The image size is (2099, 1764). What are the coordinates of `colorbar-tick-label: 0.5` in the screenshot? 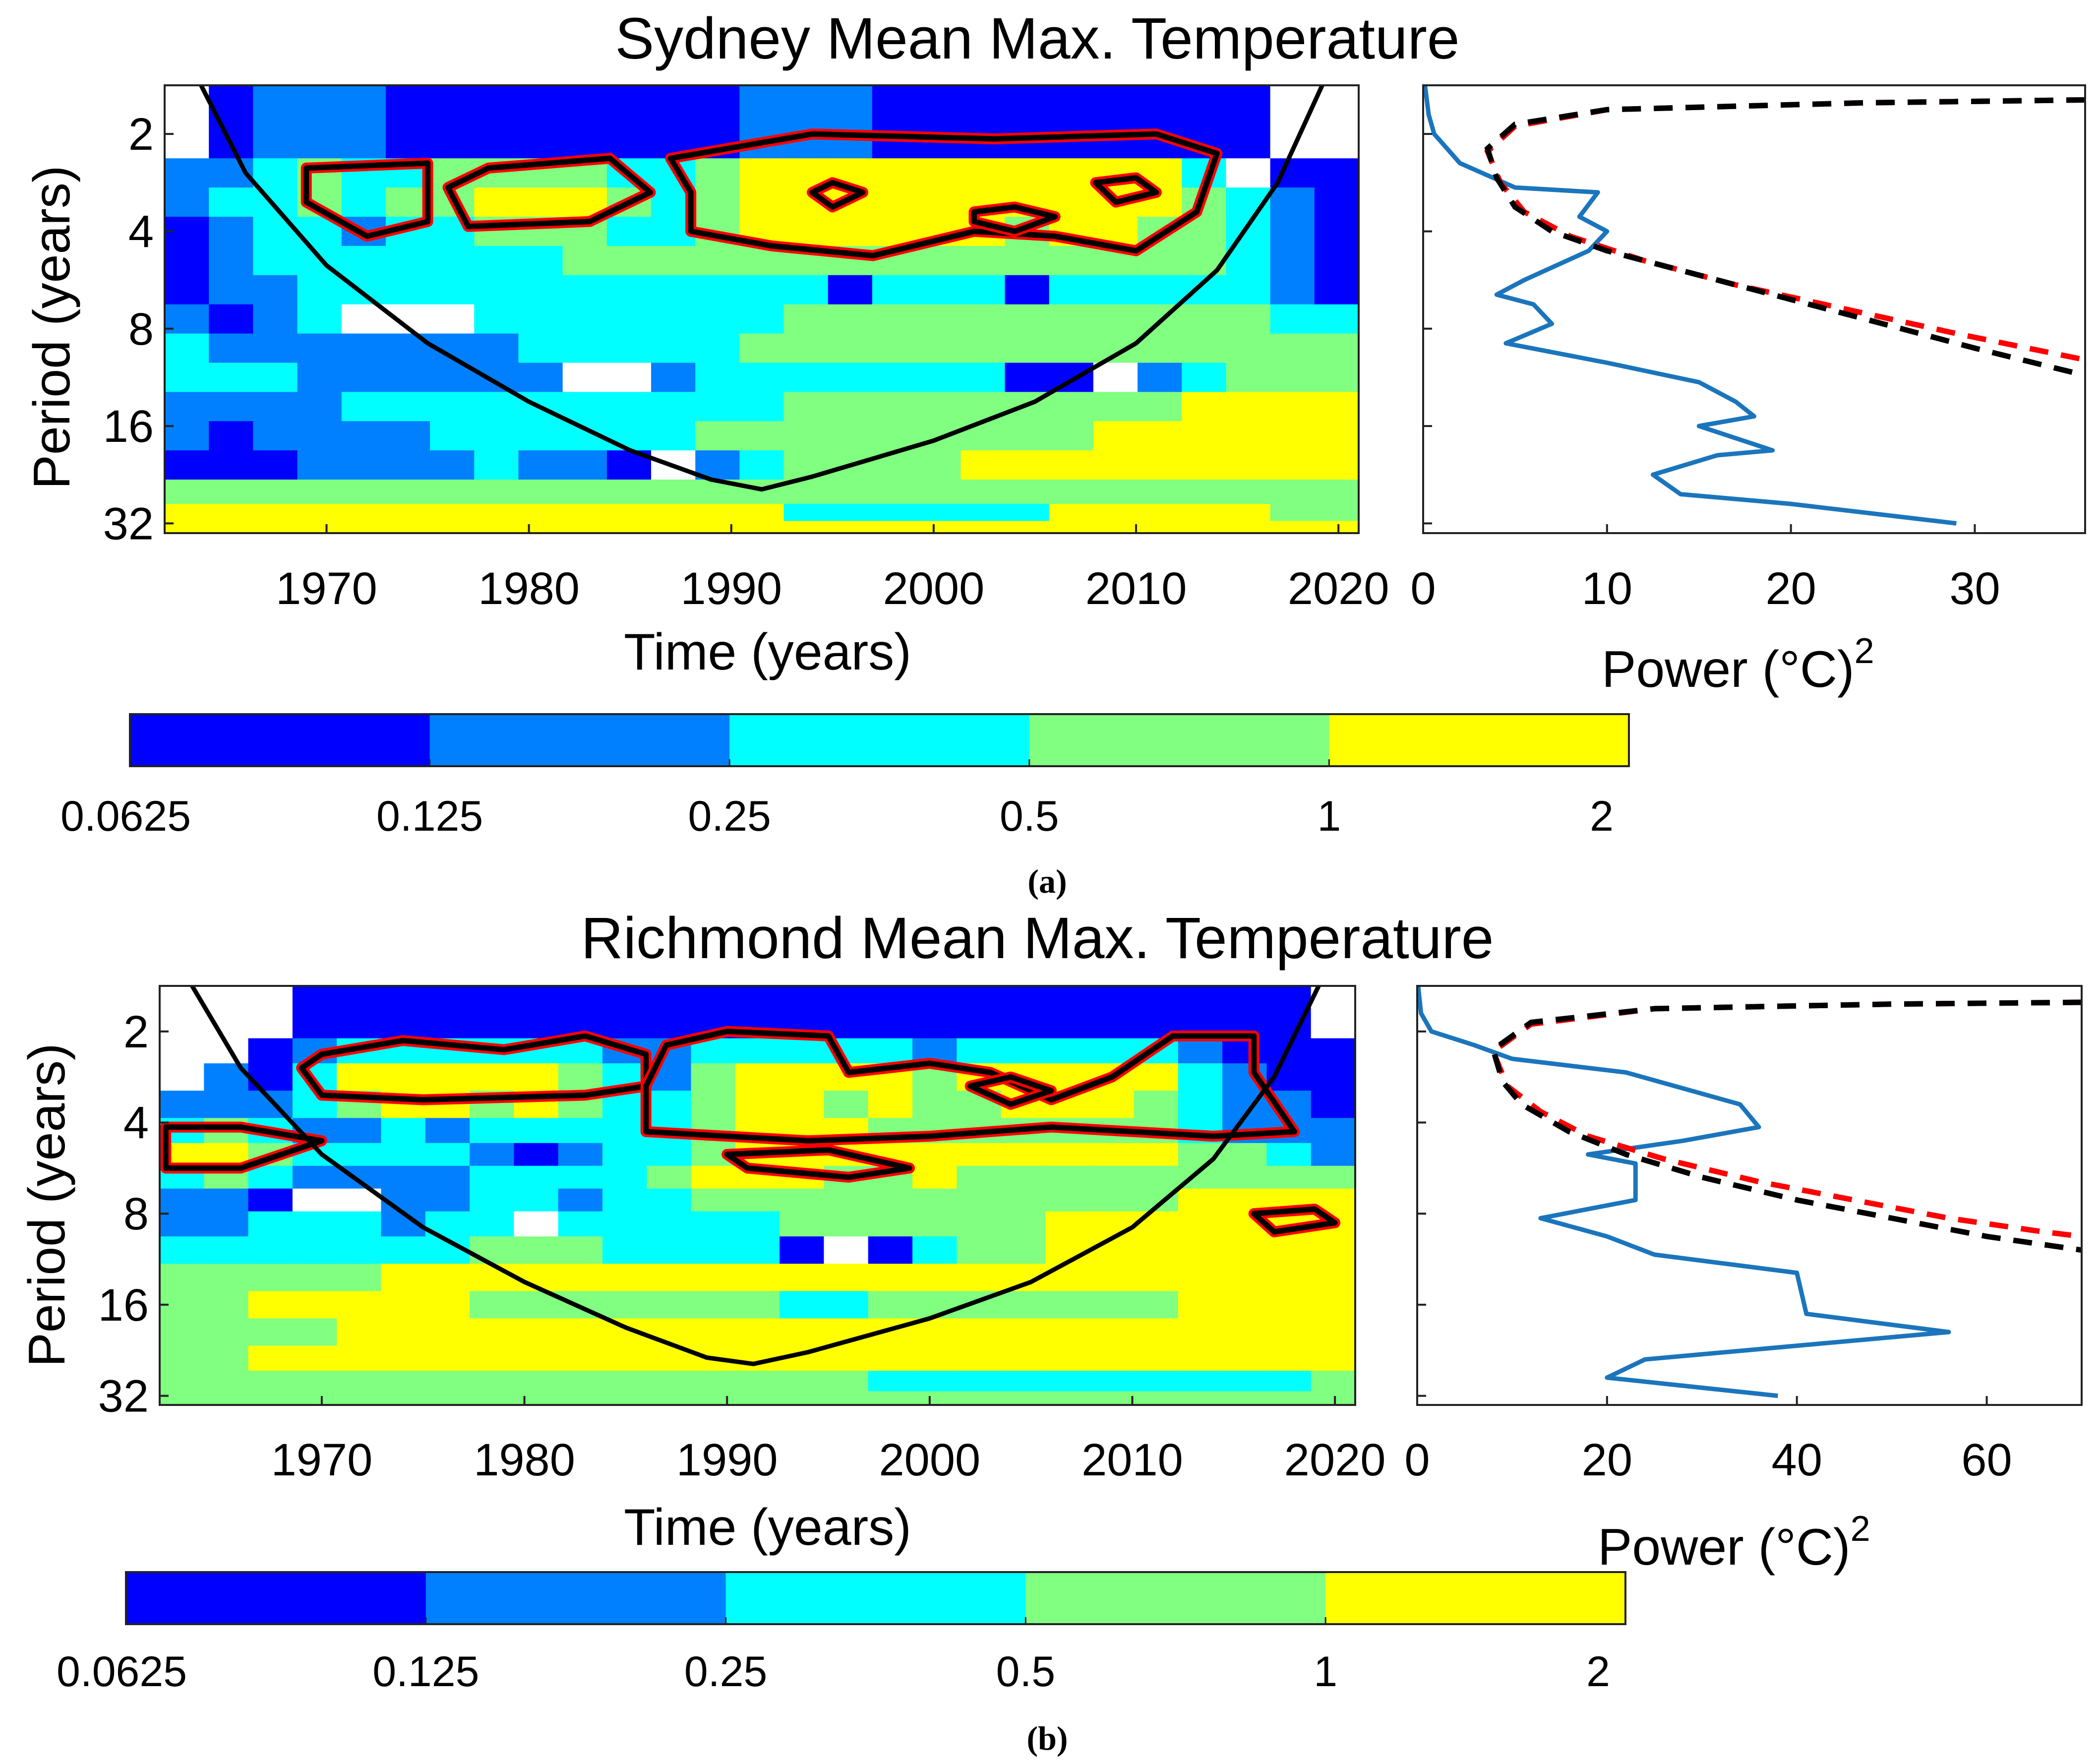 It's located at (1026, 1672).